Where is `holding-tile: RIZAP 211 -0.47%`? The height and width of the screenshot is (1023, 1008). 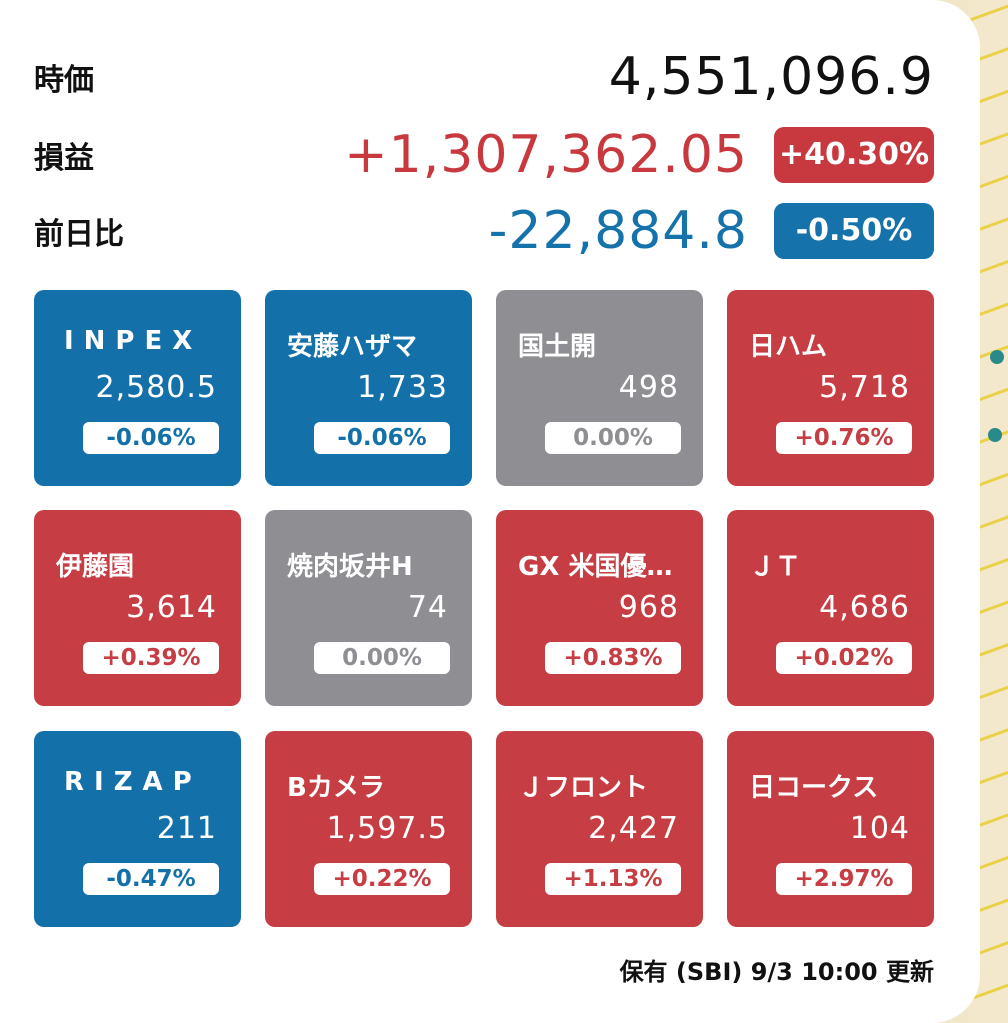 holding-tile: RIZAP 211 -0.47% is located at coordinates (137, 829).